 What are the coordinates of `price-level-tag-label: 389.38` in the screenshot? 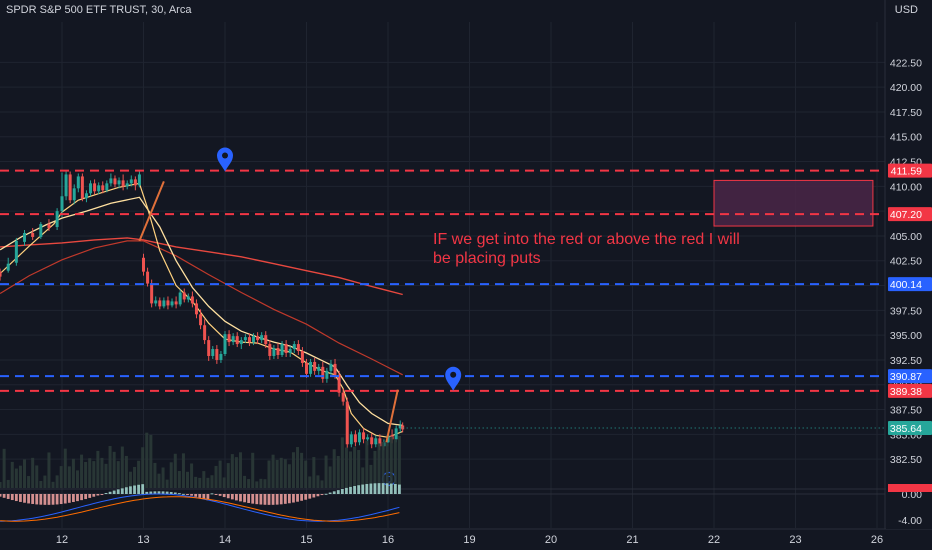 It's located at (906, 392).